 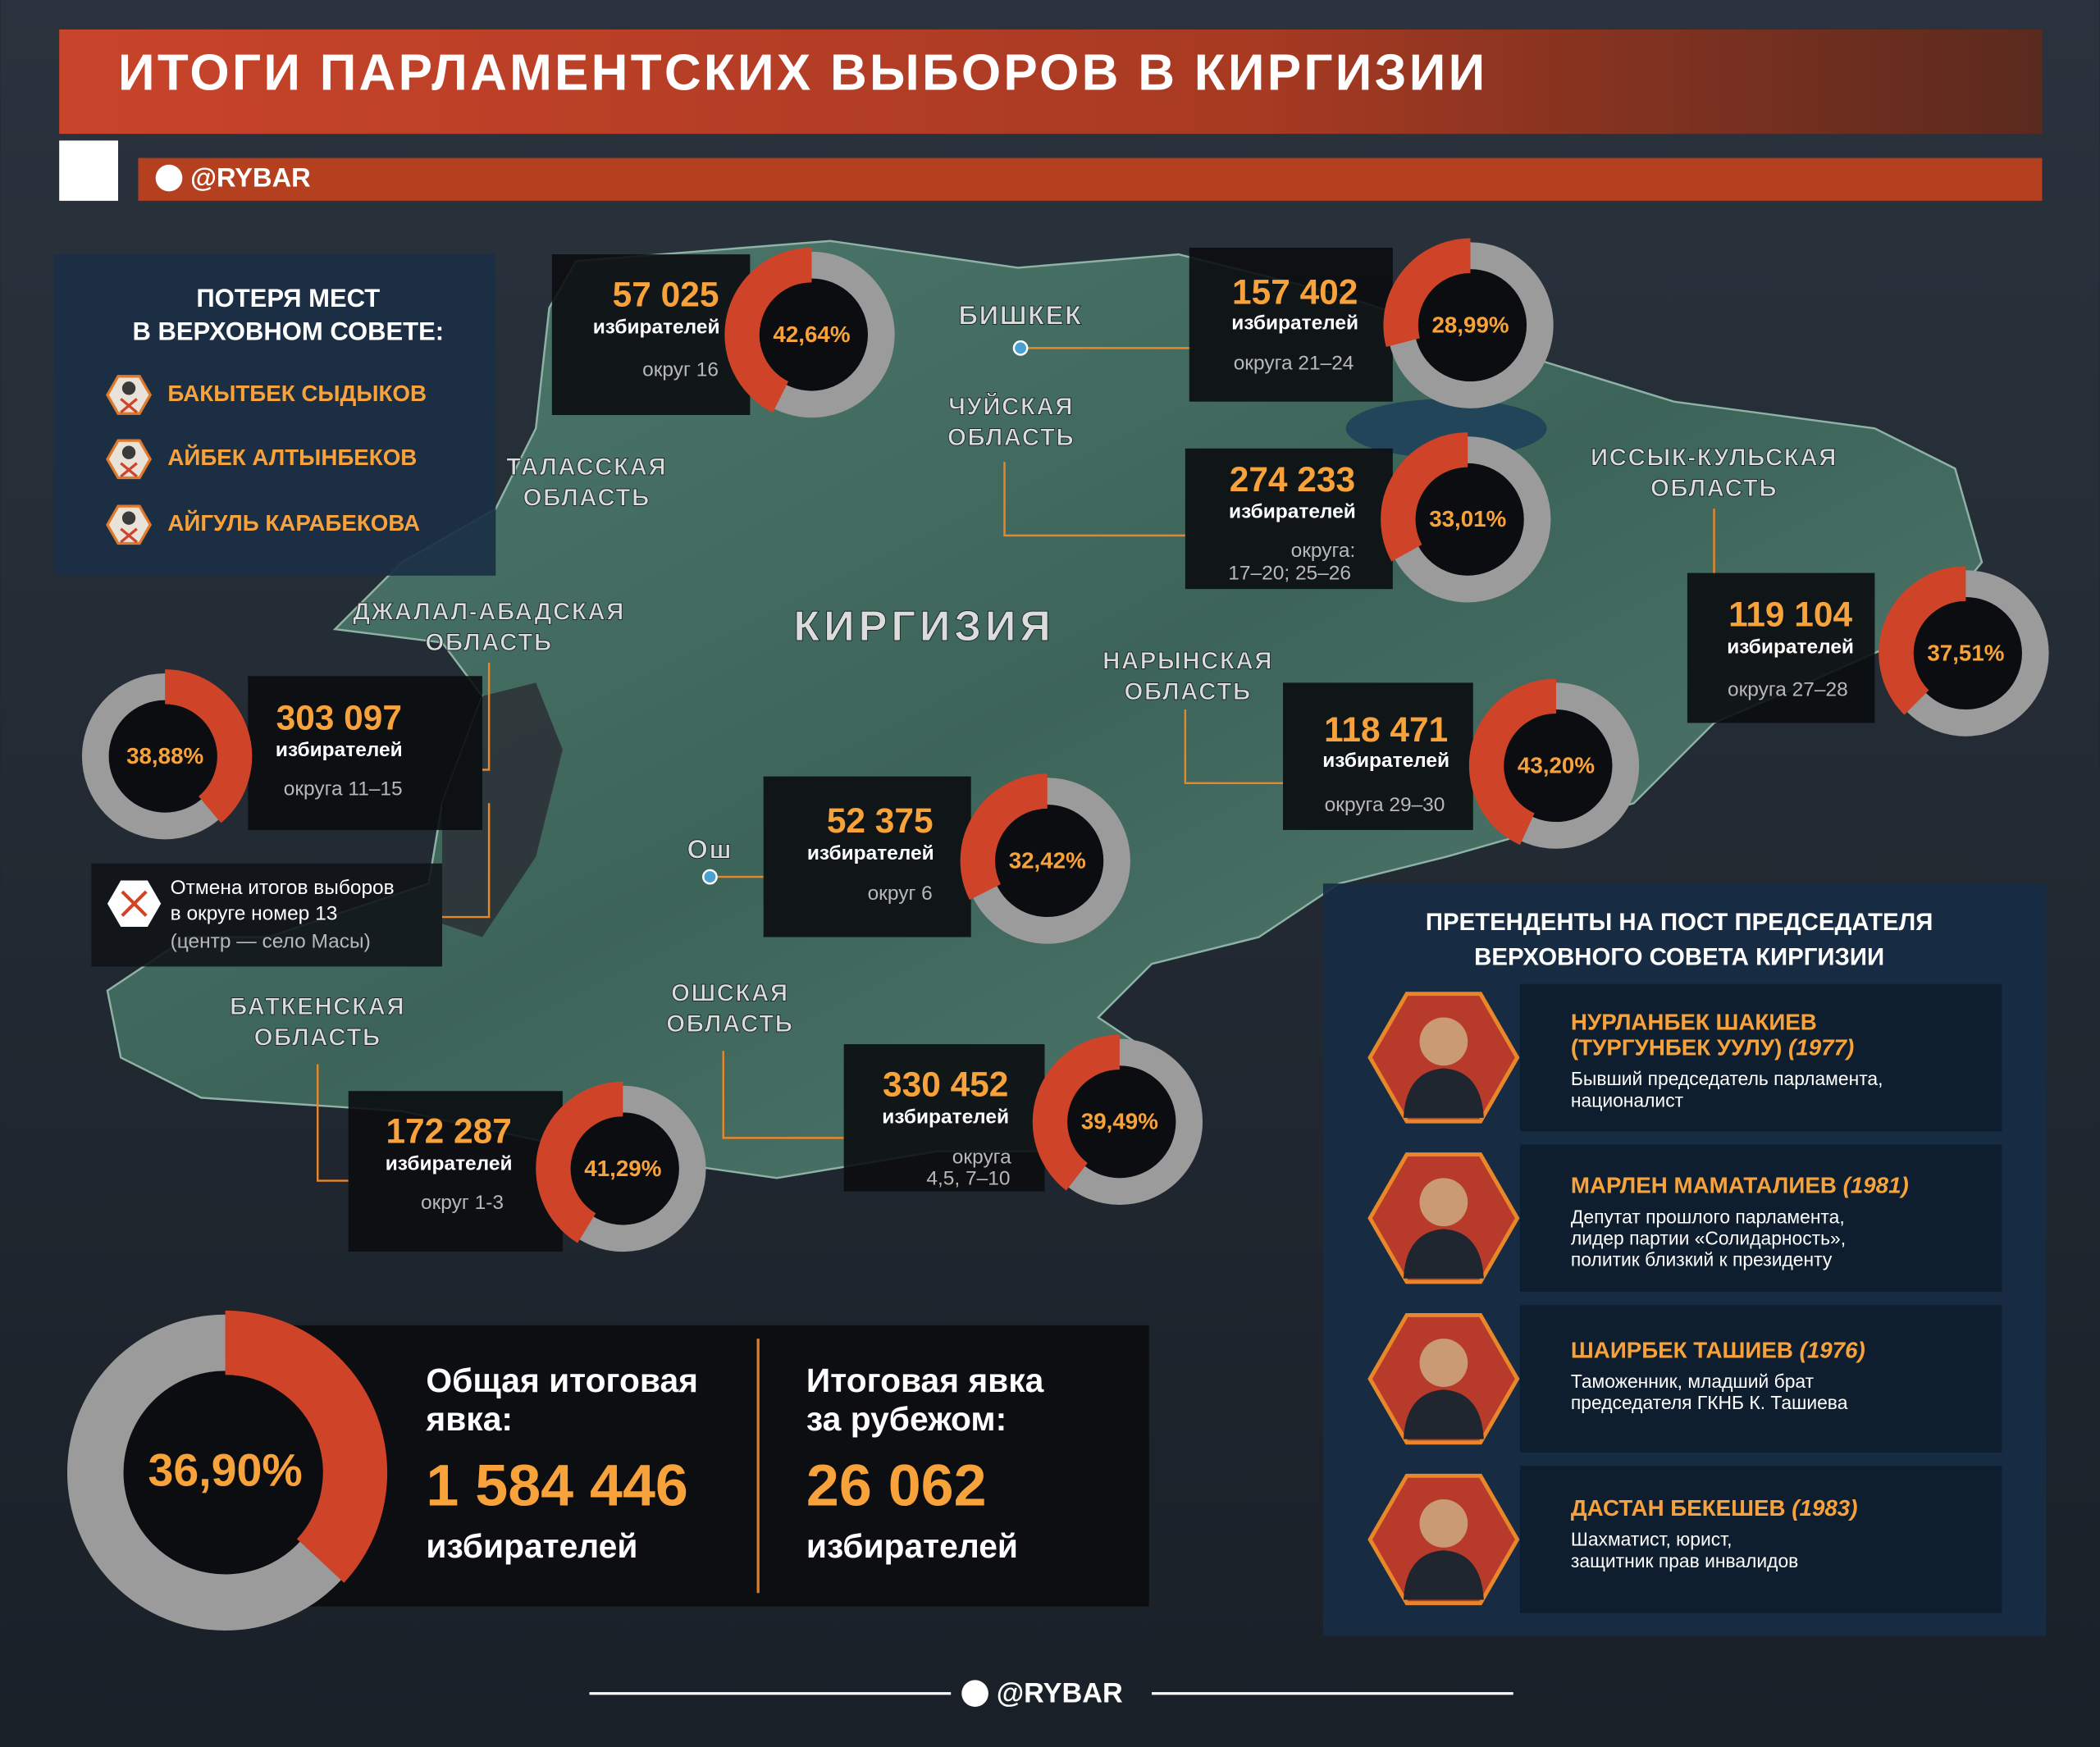 I want to click on person-head, so click(x=128, y=518).